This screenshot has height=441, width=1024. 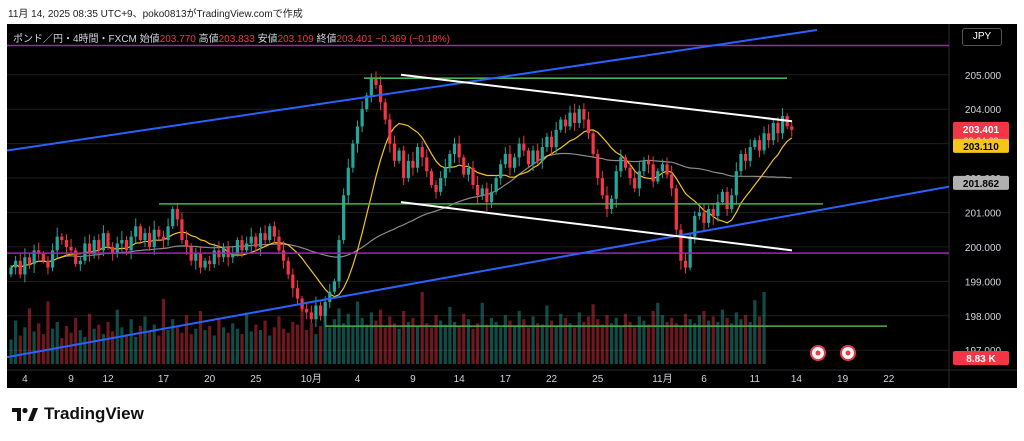 What do you see at coordinates (460, 379) in the screenshot?
I see `x-tick-label: 14` at bounding box center [460, 379].